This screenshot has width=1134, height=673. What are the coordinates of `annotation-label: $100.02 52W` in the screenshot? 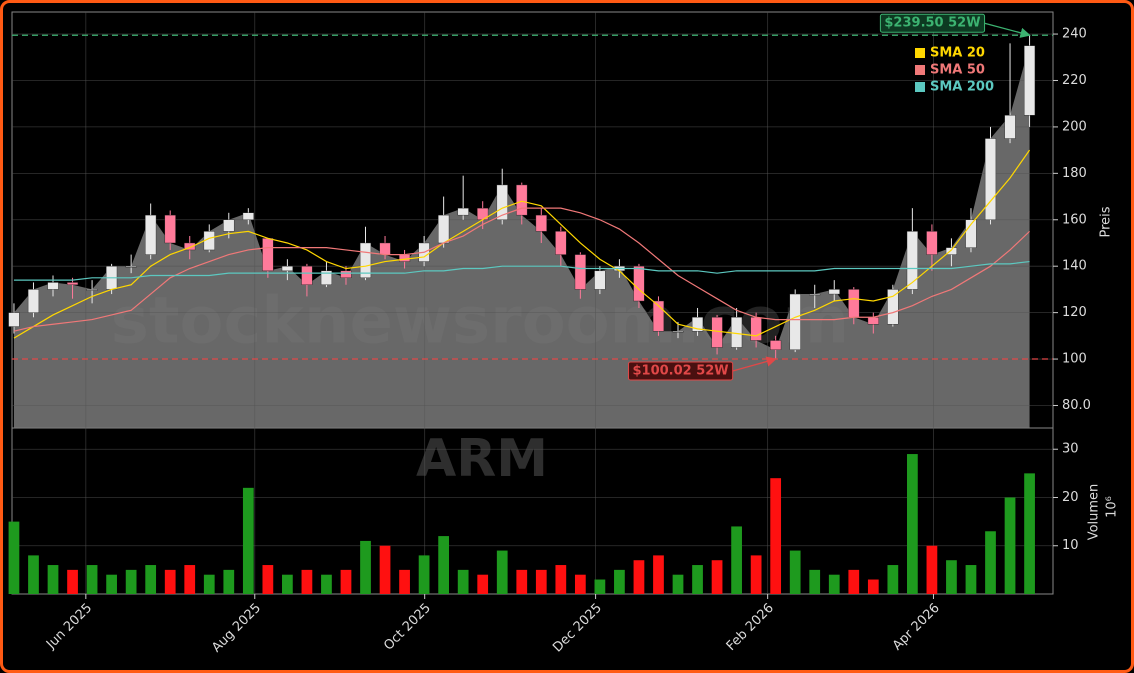 It's located at (680, 371).